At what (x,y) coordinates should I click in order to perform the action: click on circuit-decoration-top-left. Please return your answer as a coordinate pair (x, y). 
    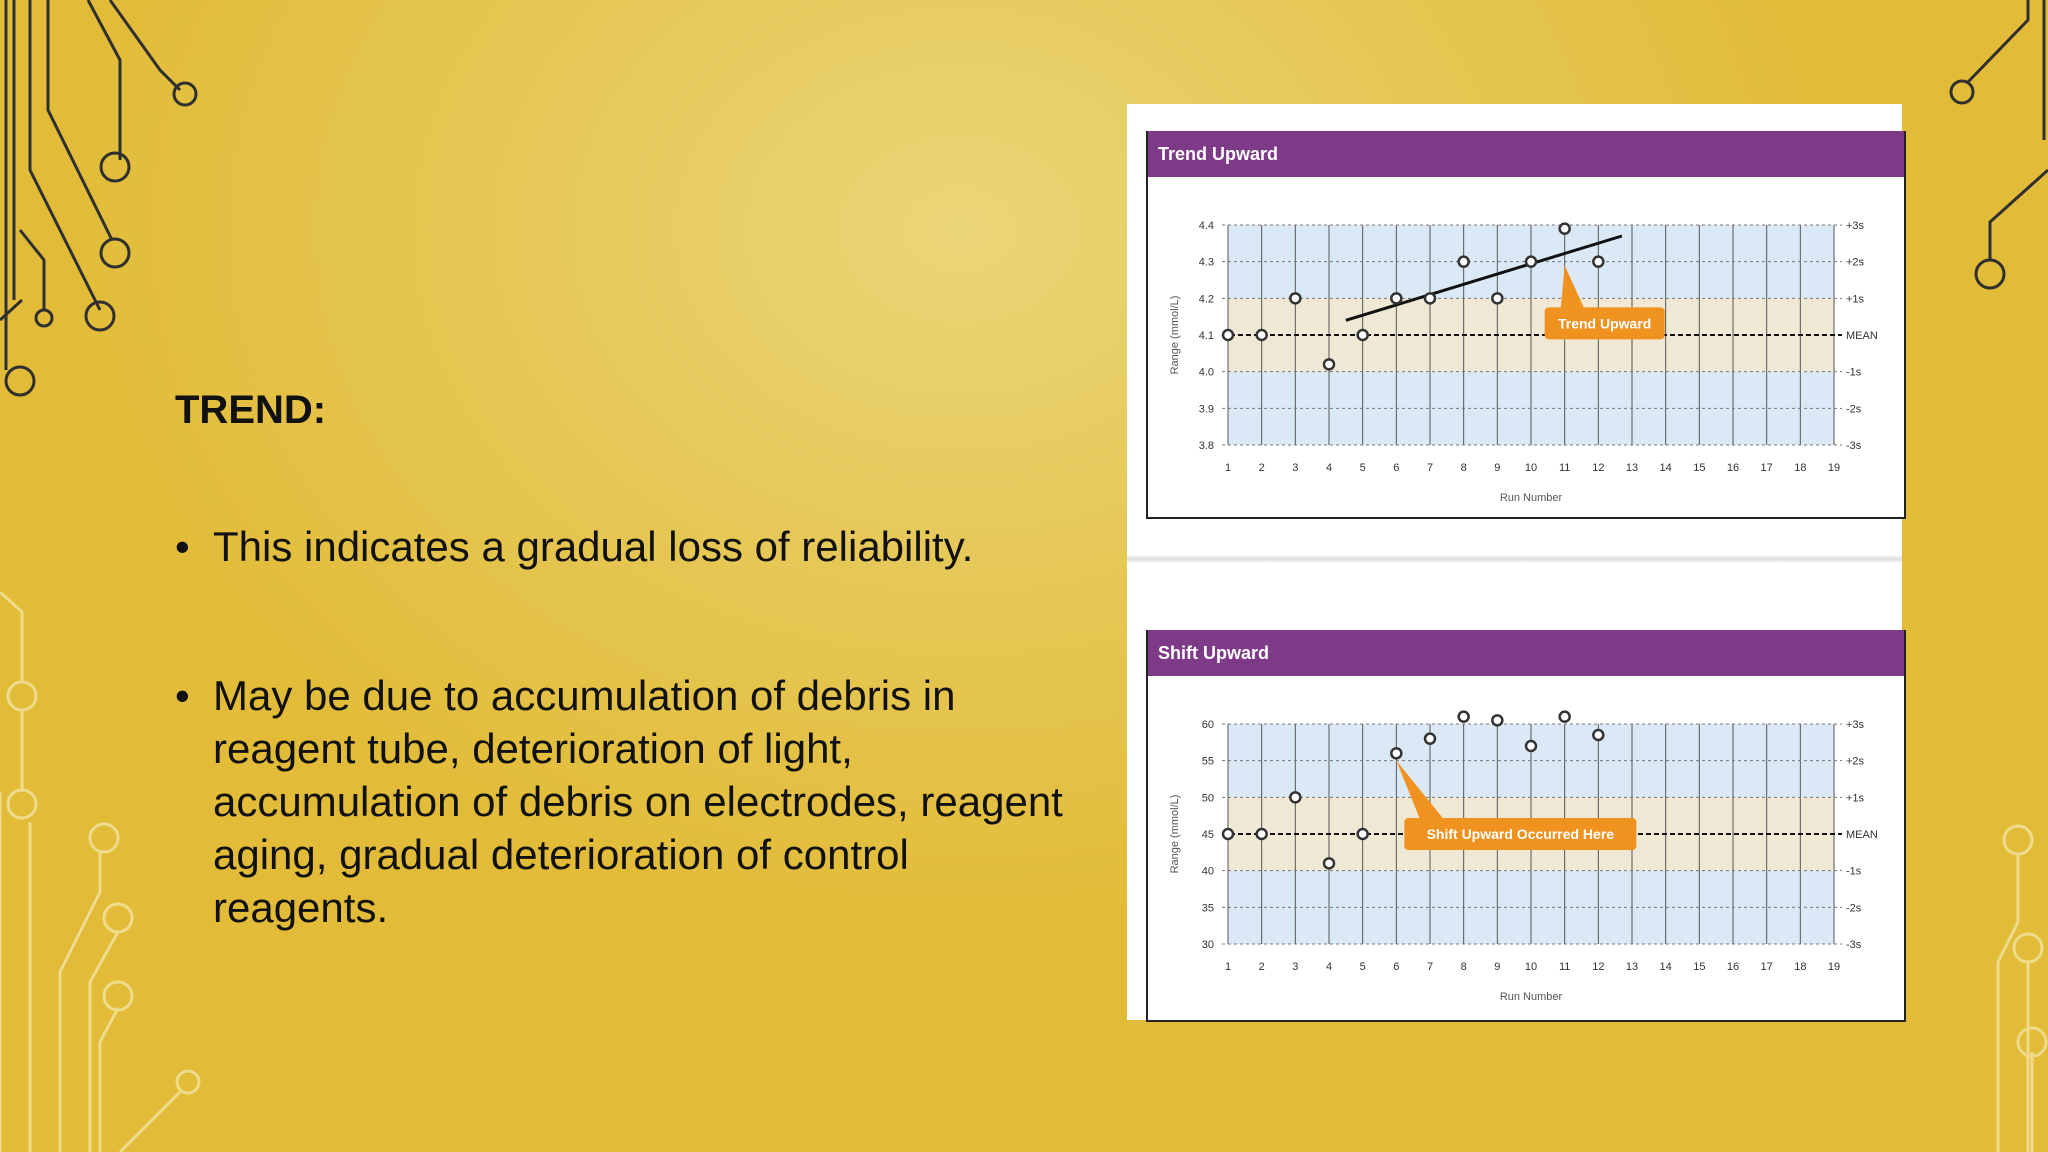
    Looking at the image, I should click on (99, 198).